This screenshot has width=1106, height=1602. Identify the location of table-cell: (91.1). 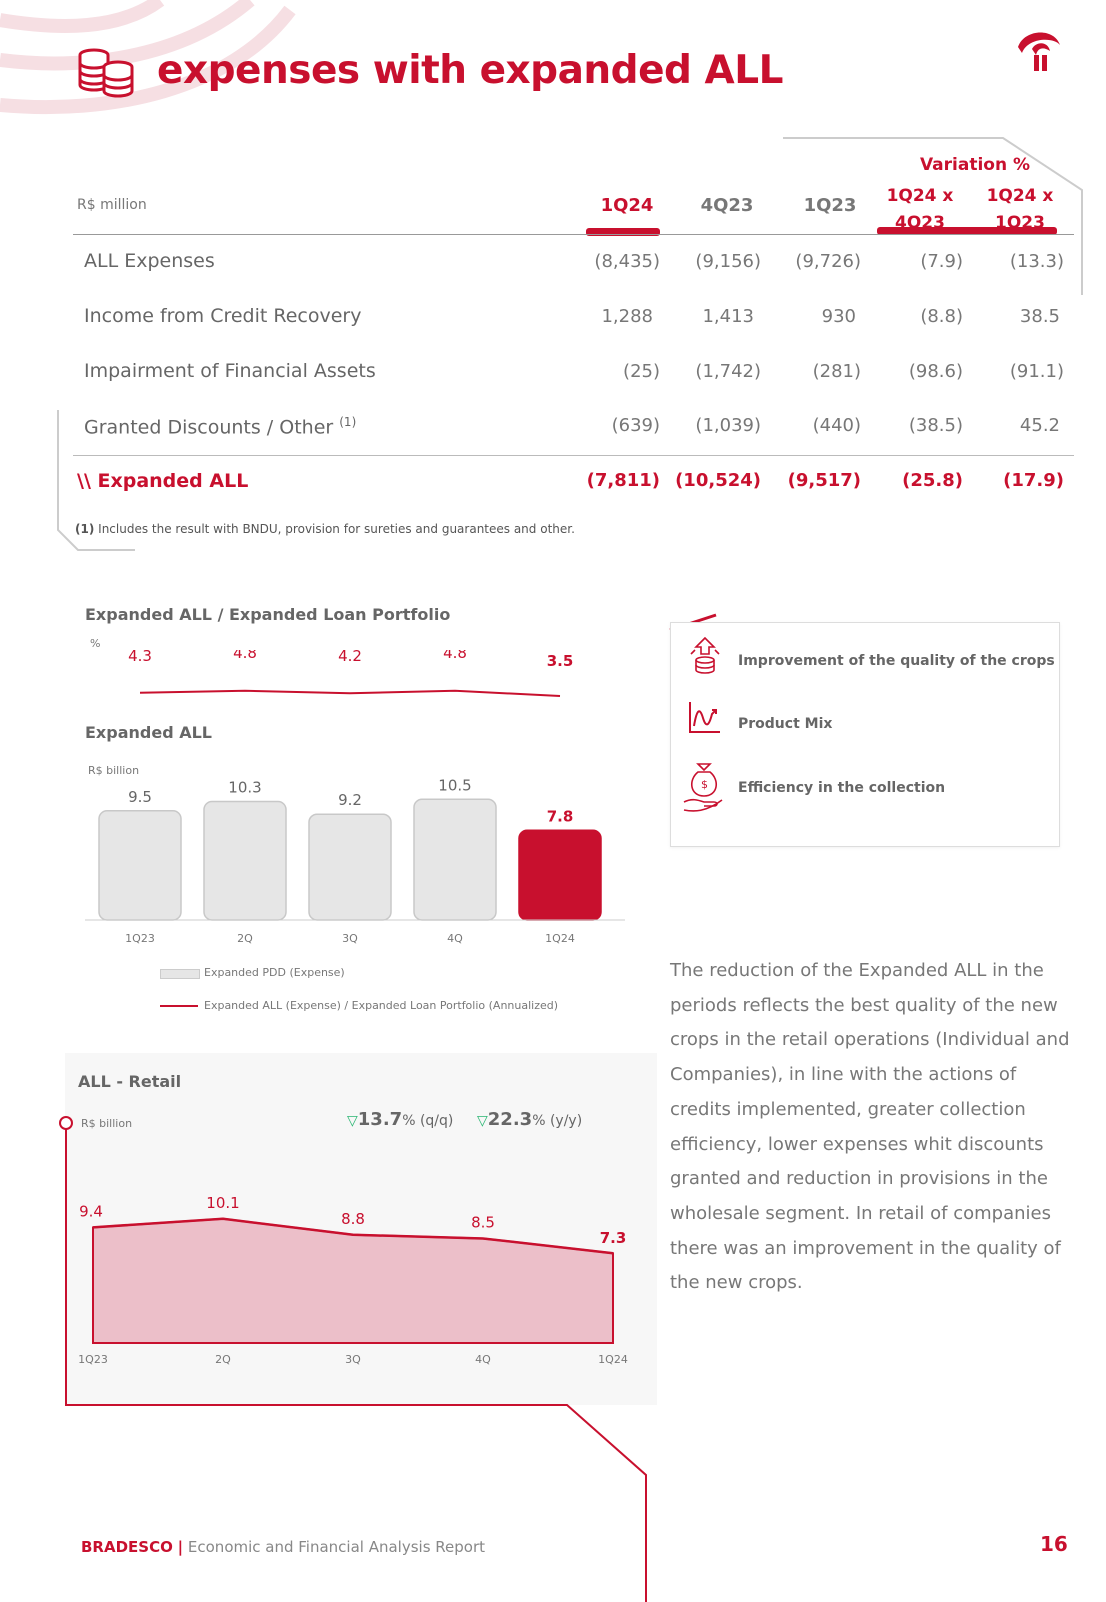
(1036, 371).